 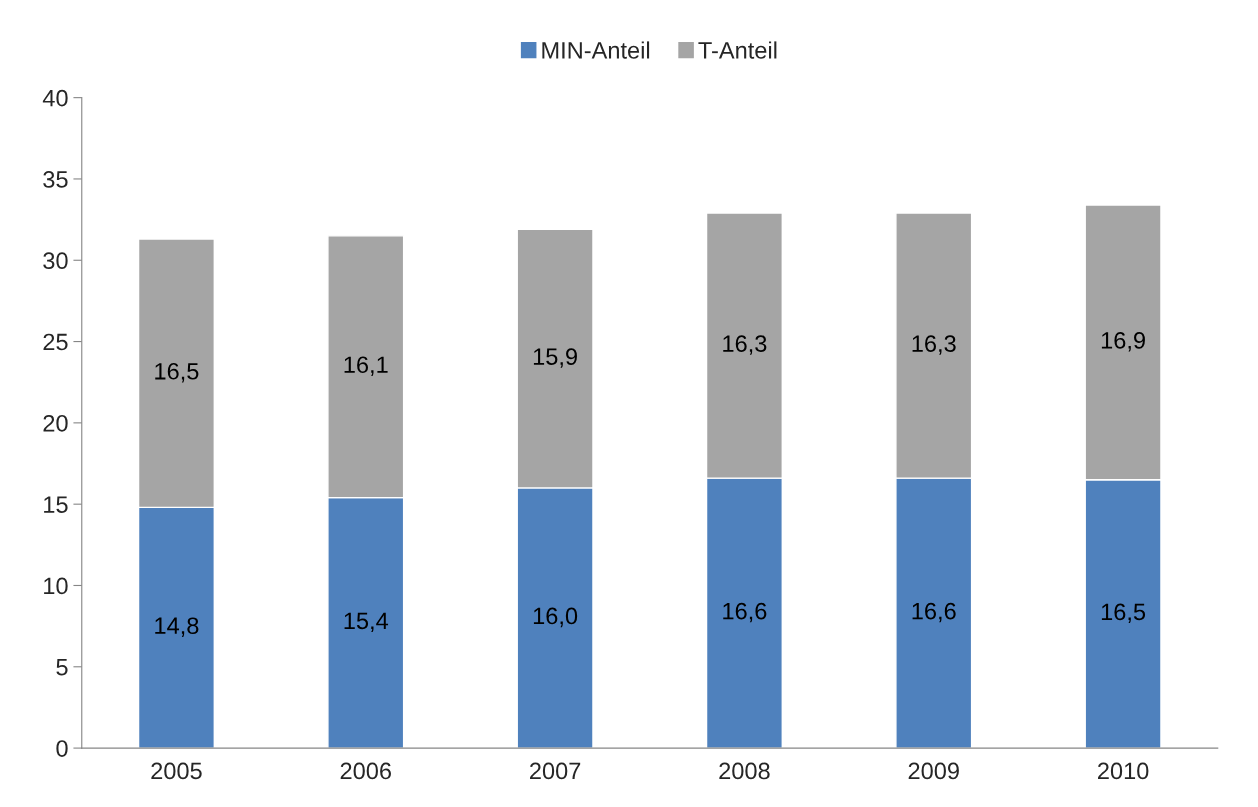 What do you see at coordinates (55, 98) in the screenshot?
I see `y-tick-label: 40` at bounding box center [55, 98].